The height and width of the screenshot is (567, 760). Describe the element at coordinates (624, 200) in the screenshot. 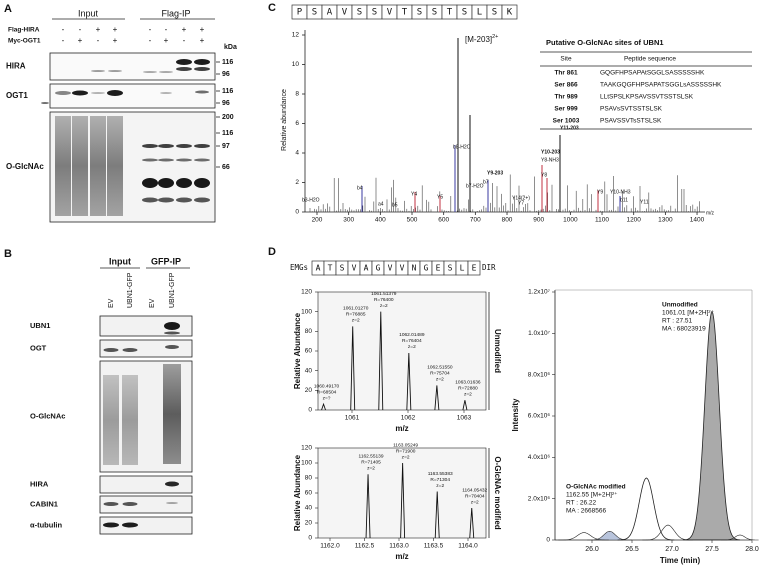

I see `peak-label: b11` at that location.